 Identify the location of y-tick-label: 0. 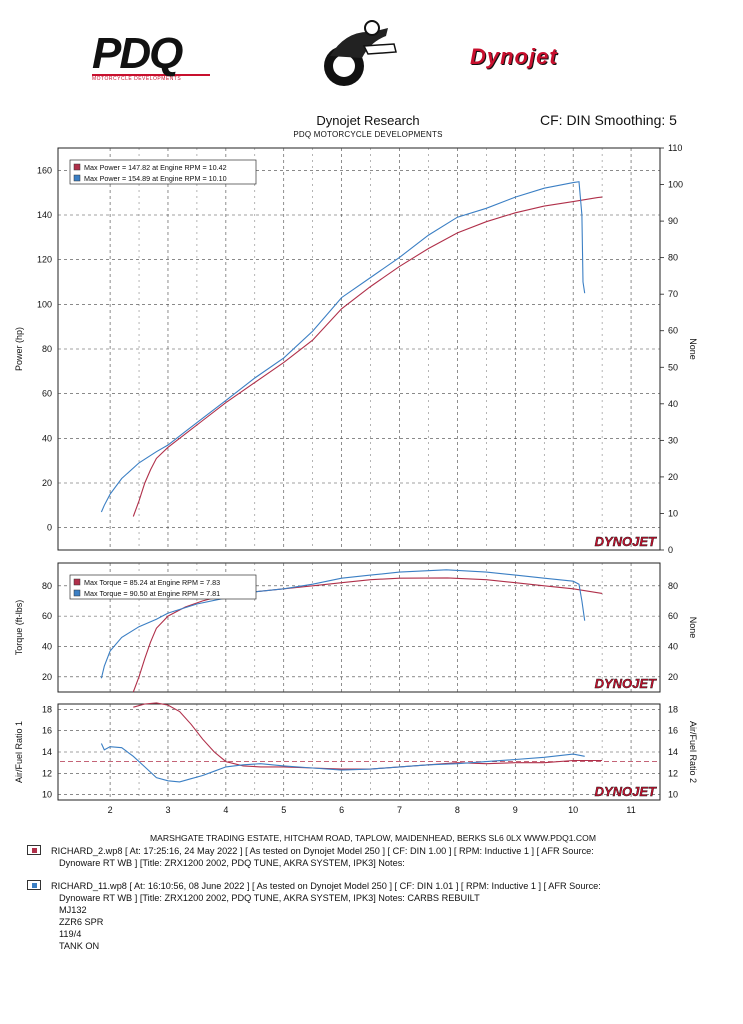
(49, 528).